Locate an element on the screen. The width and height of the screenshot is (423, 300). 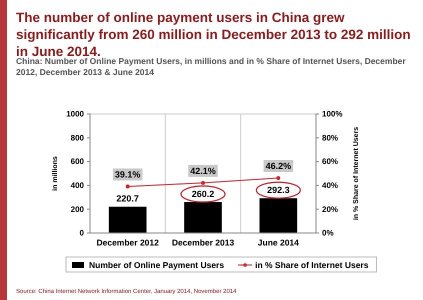
y-tick-label: 400 is located at coordinates (77, 185).